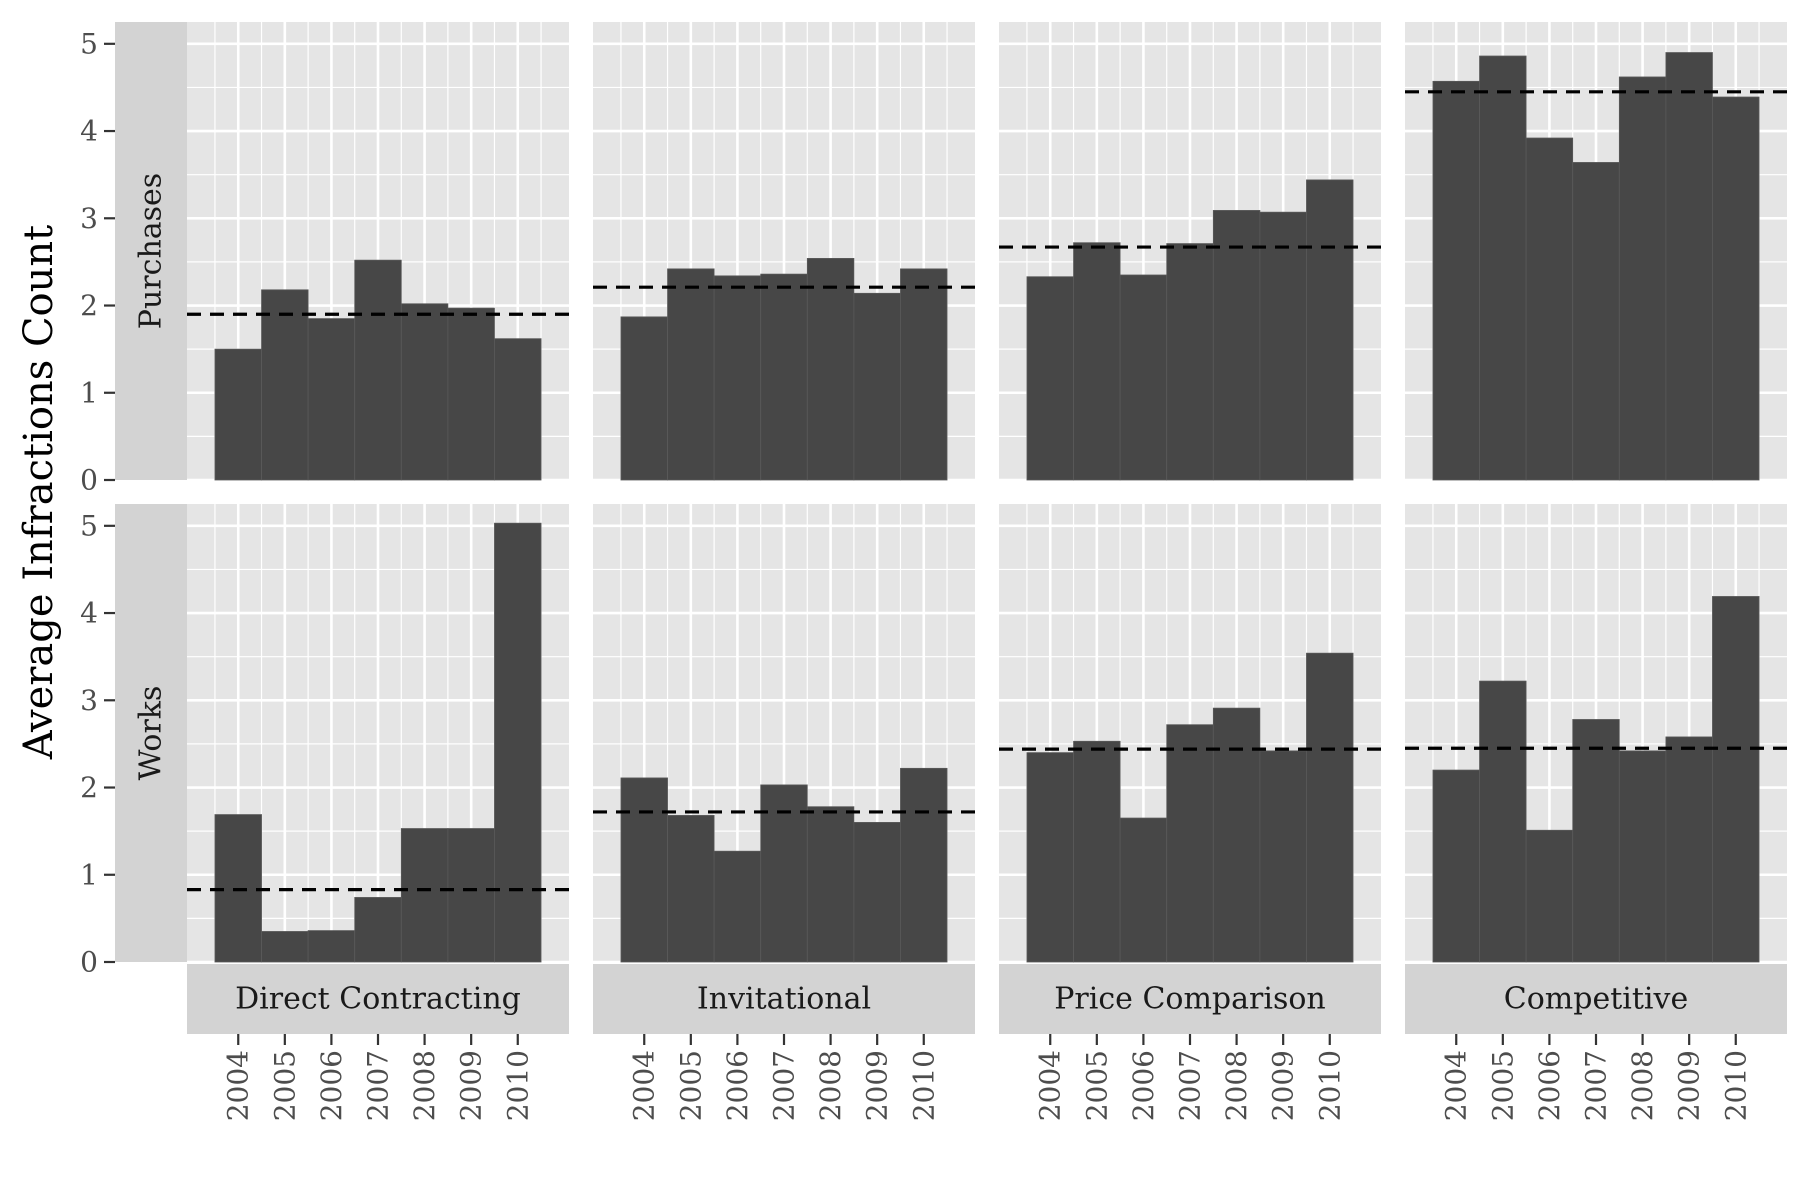 This screenshot has height=1200, width=1800. Describe the element at coordinates (89, 700) in the screenshot. I see `y-tick-label: 3` at that location.